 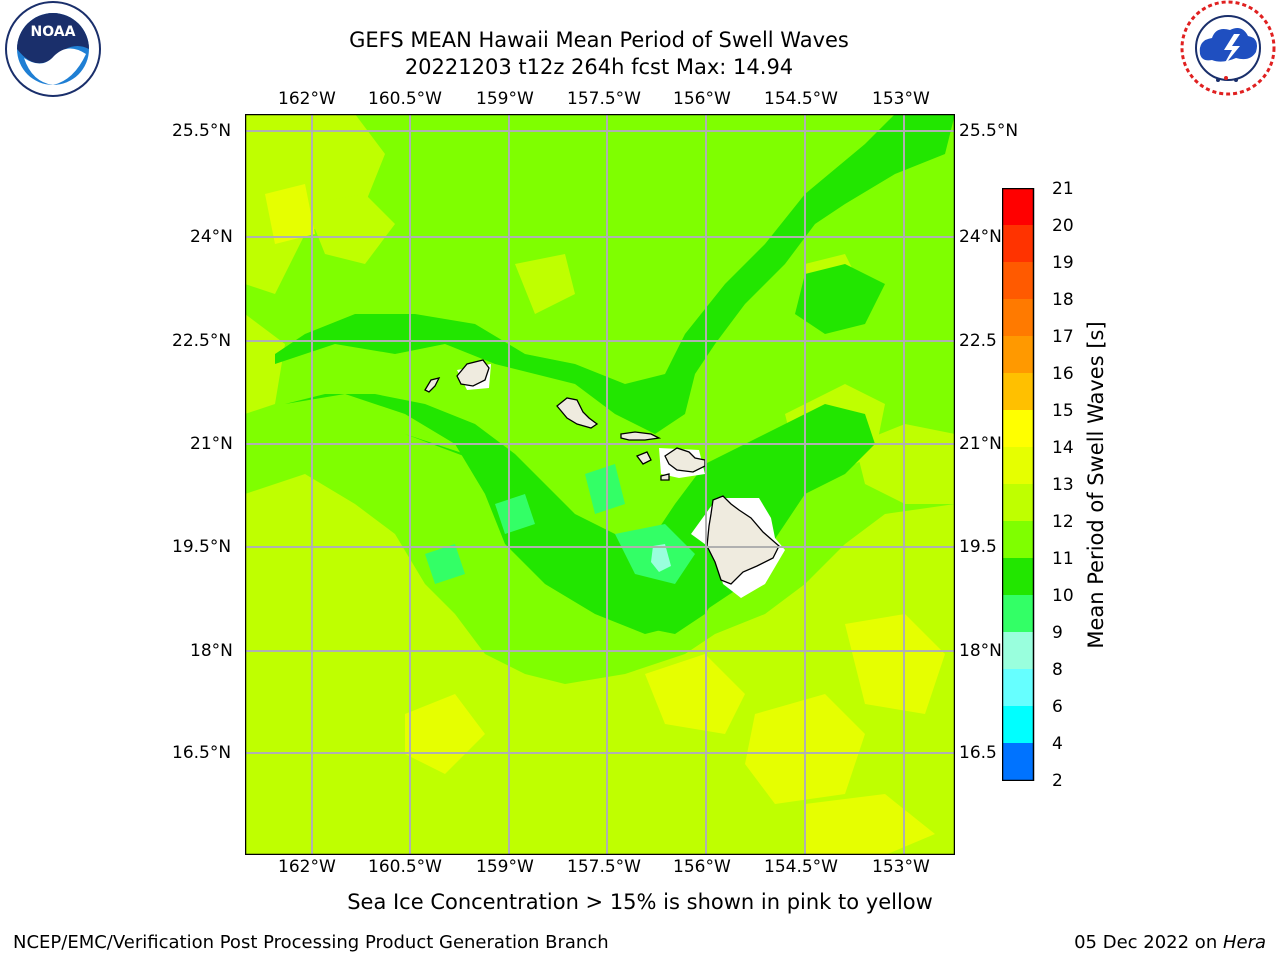 I want to click on lat-tick-left: 25.5°N, so click(x=202, y=131).